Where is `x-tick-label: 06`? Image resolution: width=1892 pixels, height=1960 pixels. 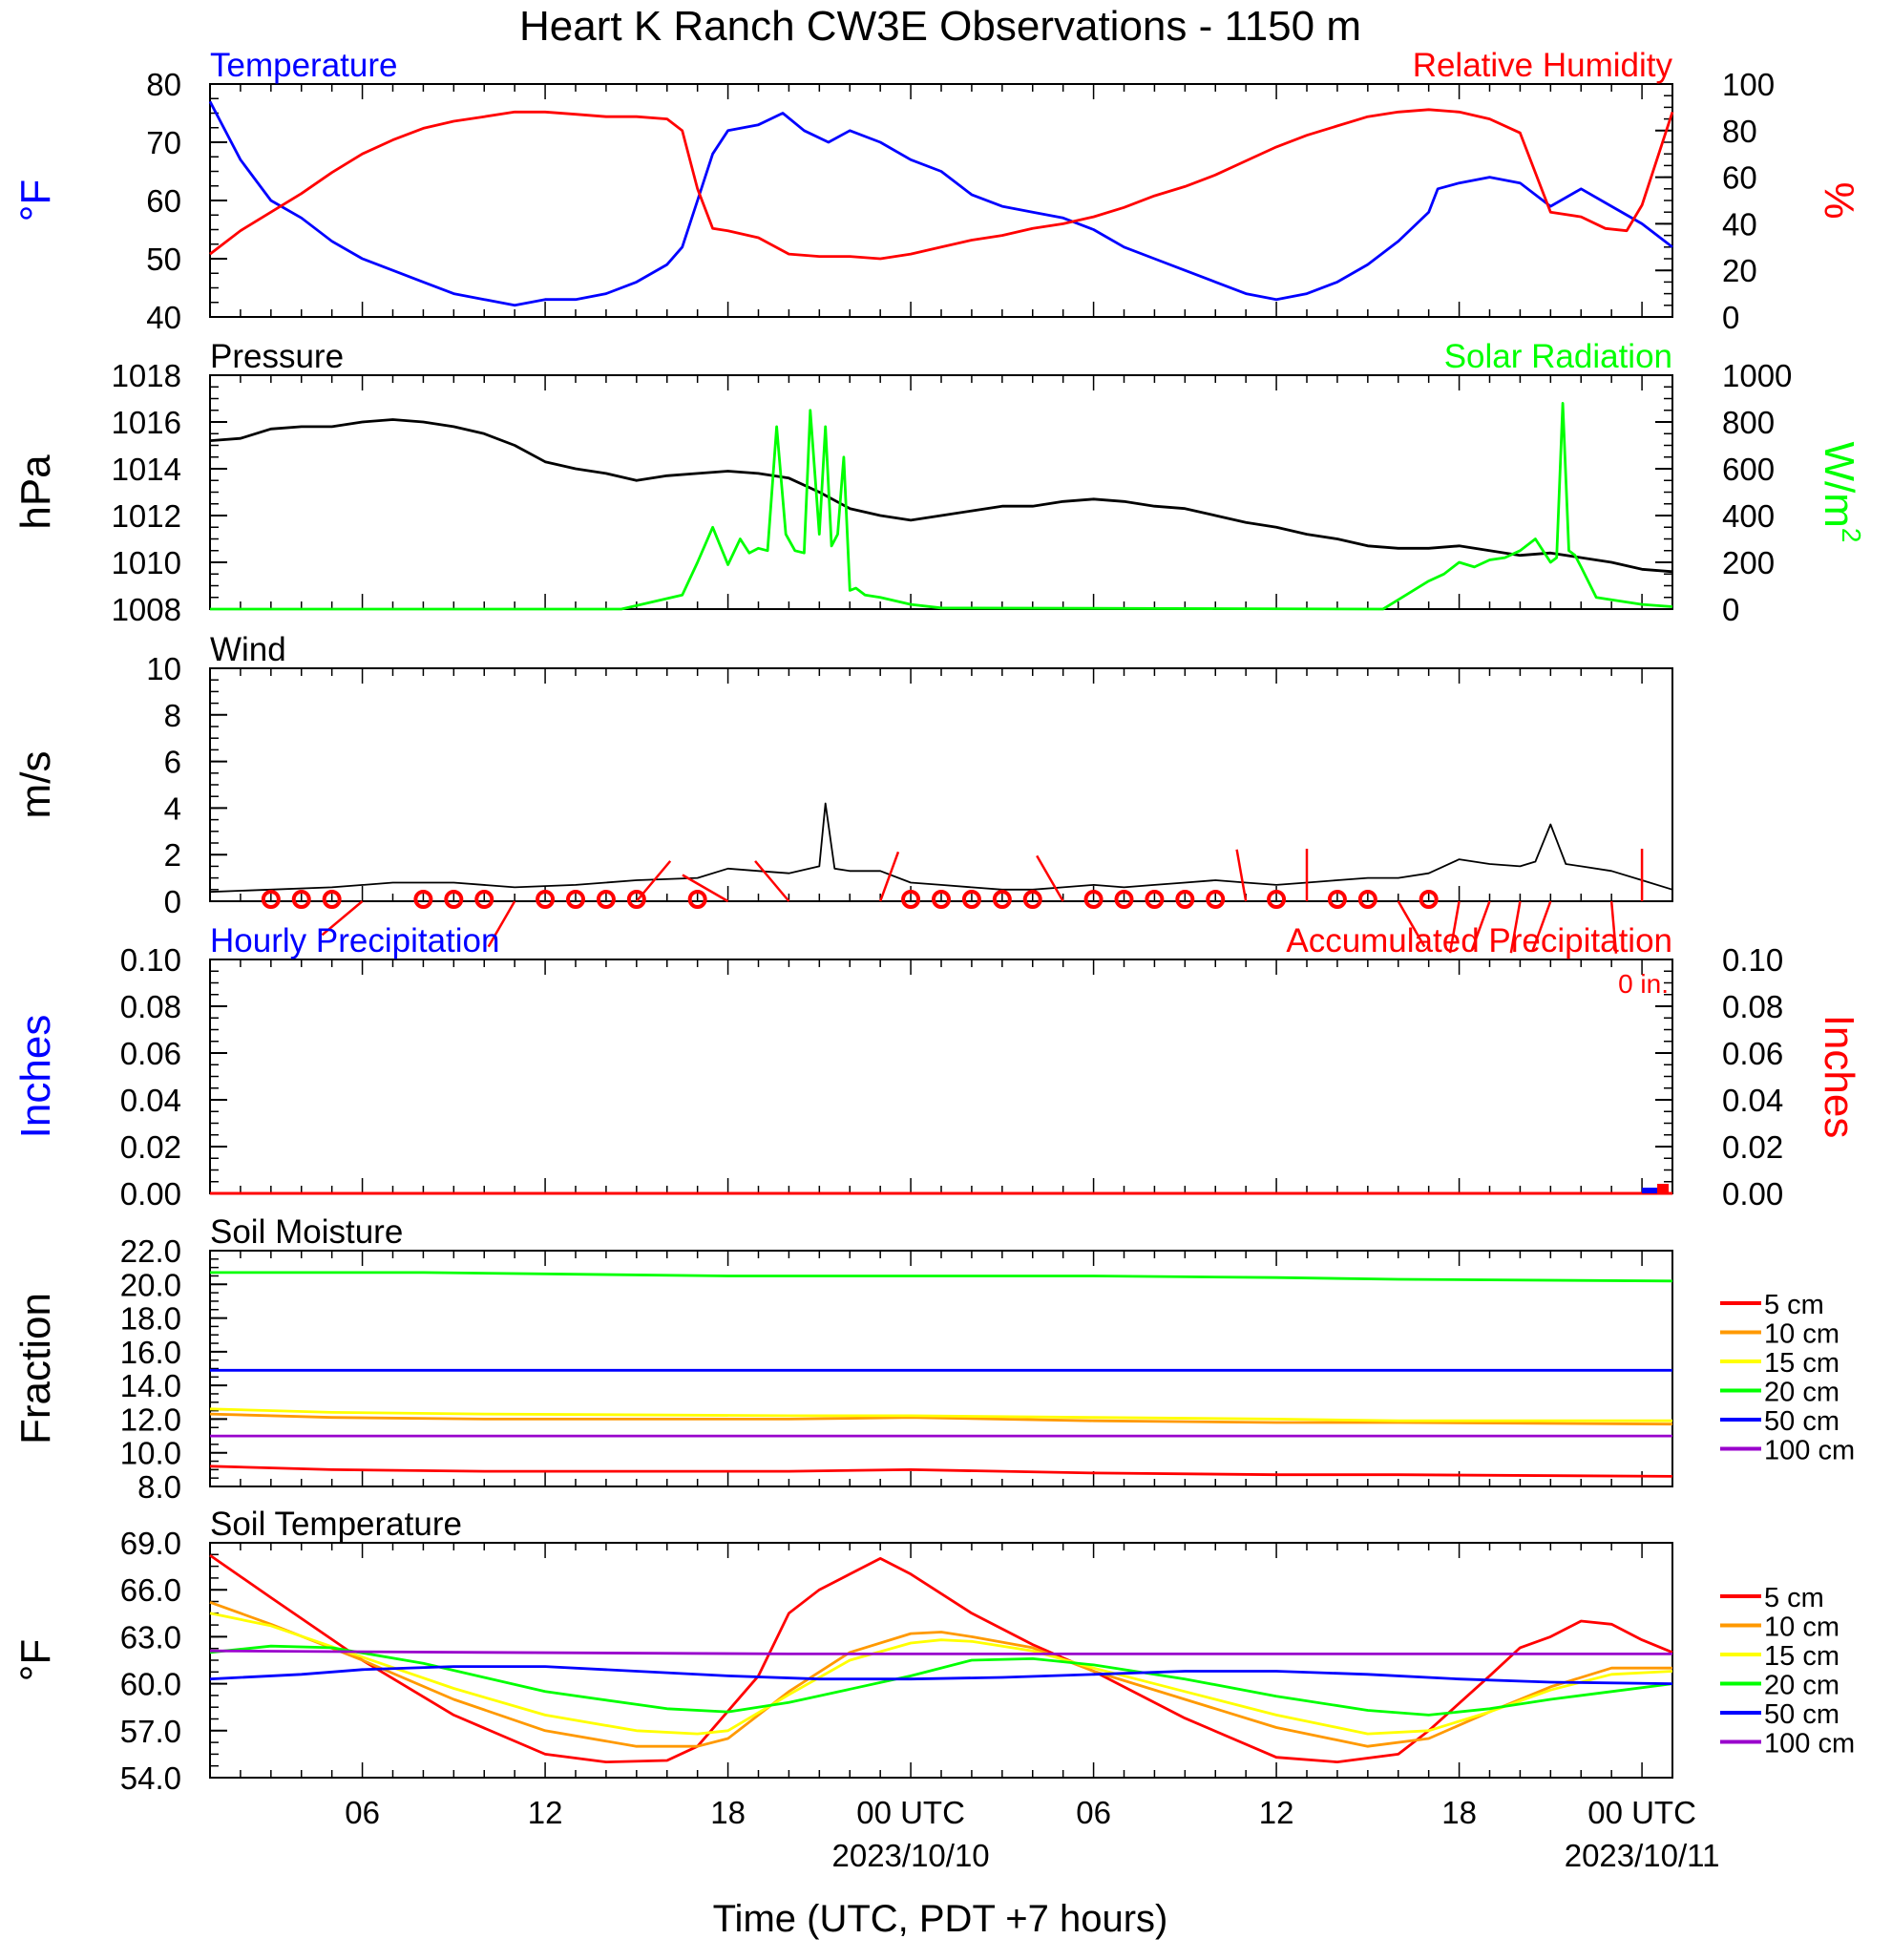 x-tick-label: 06 is located at coordinates (1093, 1812).